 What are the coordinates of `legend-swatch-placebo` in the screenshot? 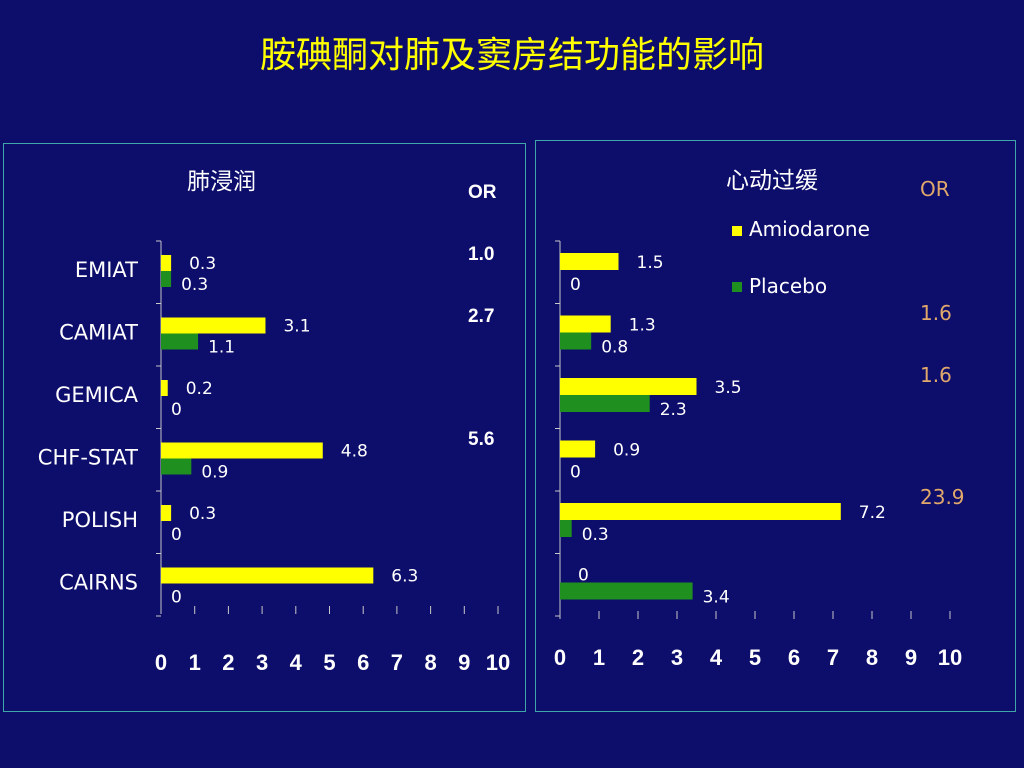 It's located at (737, 287).